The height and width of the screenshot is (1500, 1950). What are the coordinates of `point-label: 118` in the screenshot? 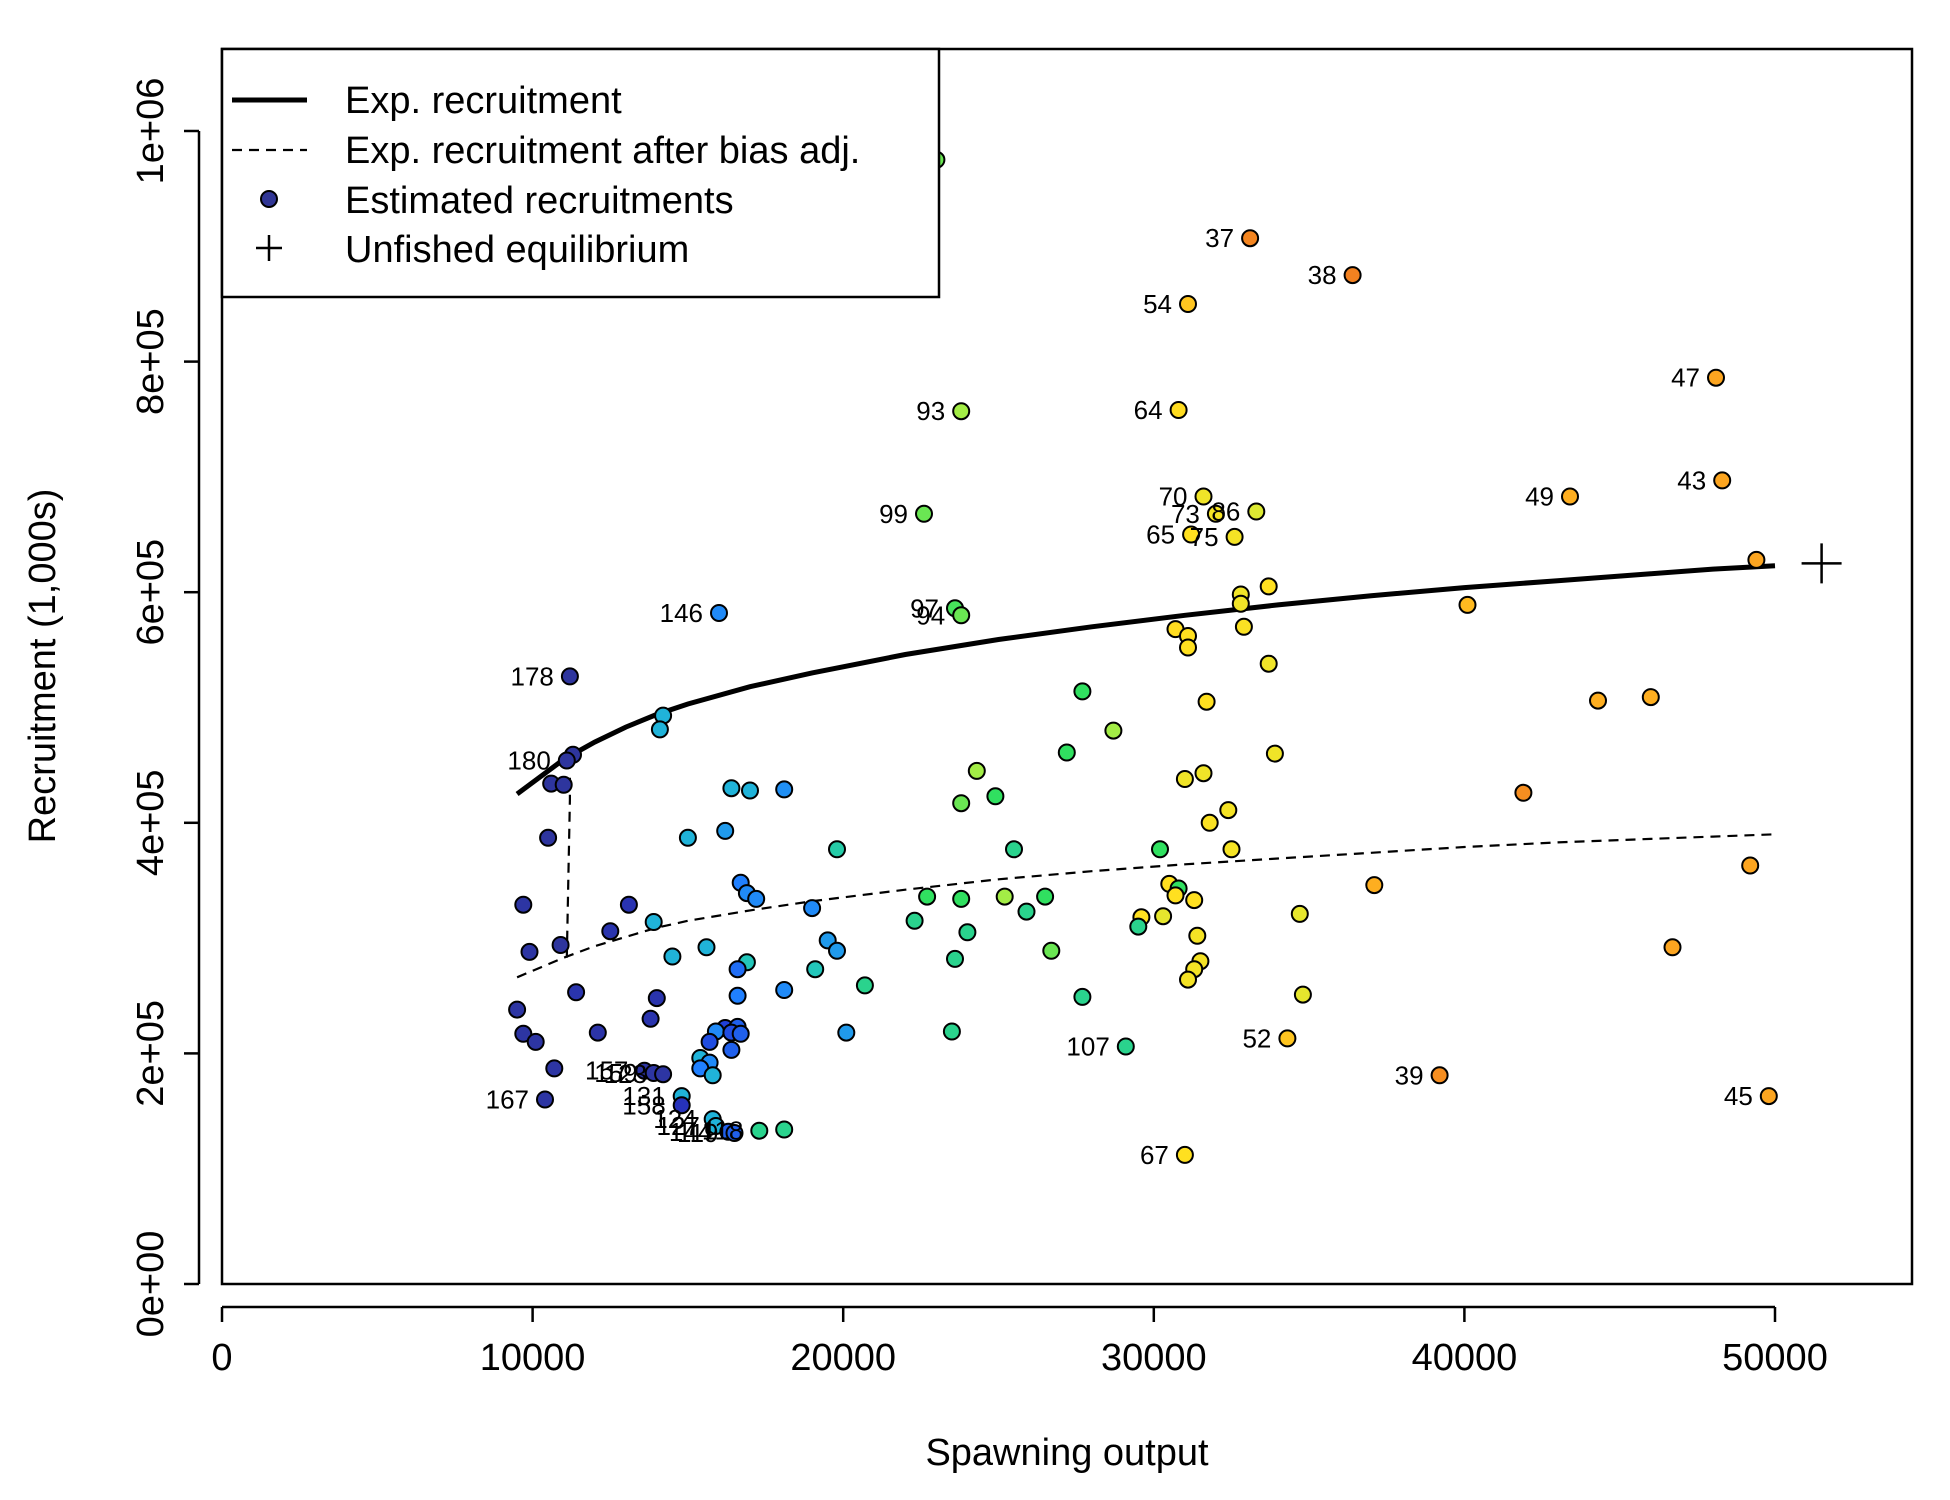 It's located at (722, 1131).